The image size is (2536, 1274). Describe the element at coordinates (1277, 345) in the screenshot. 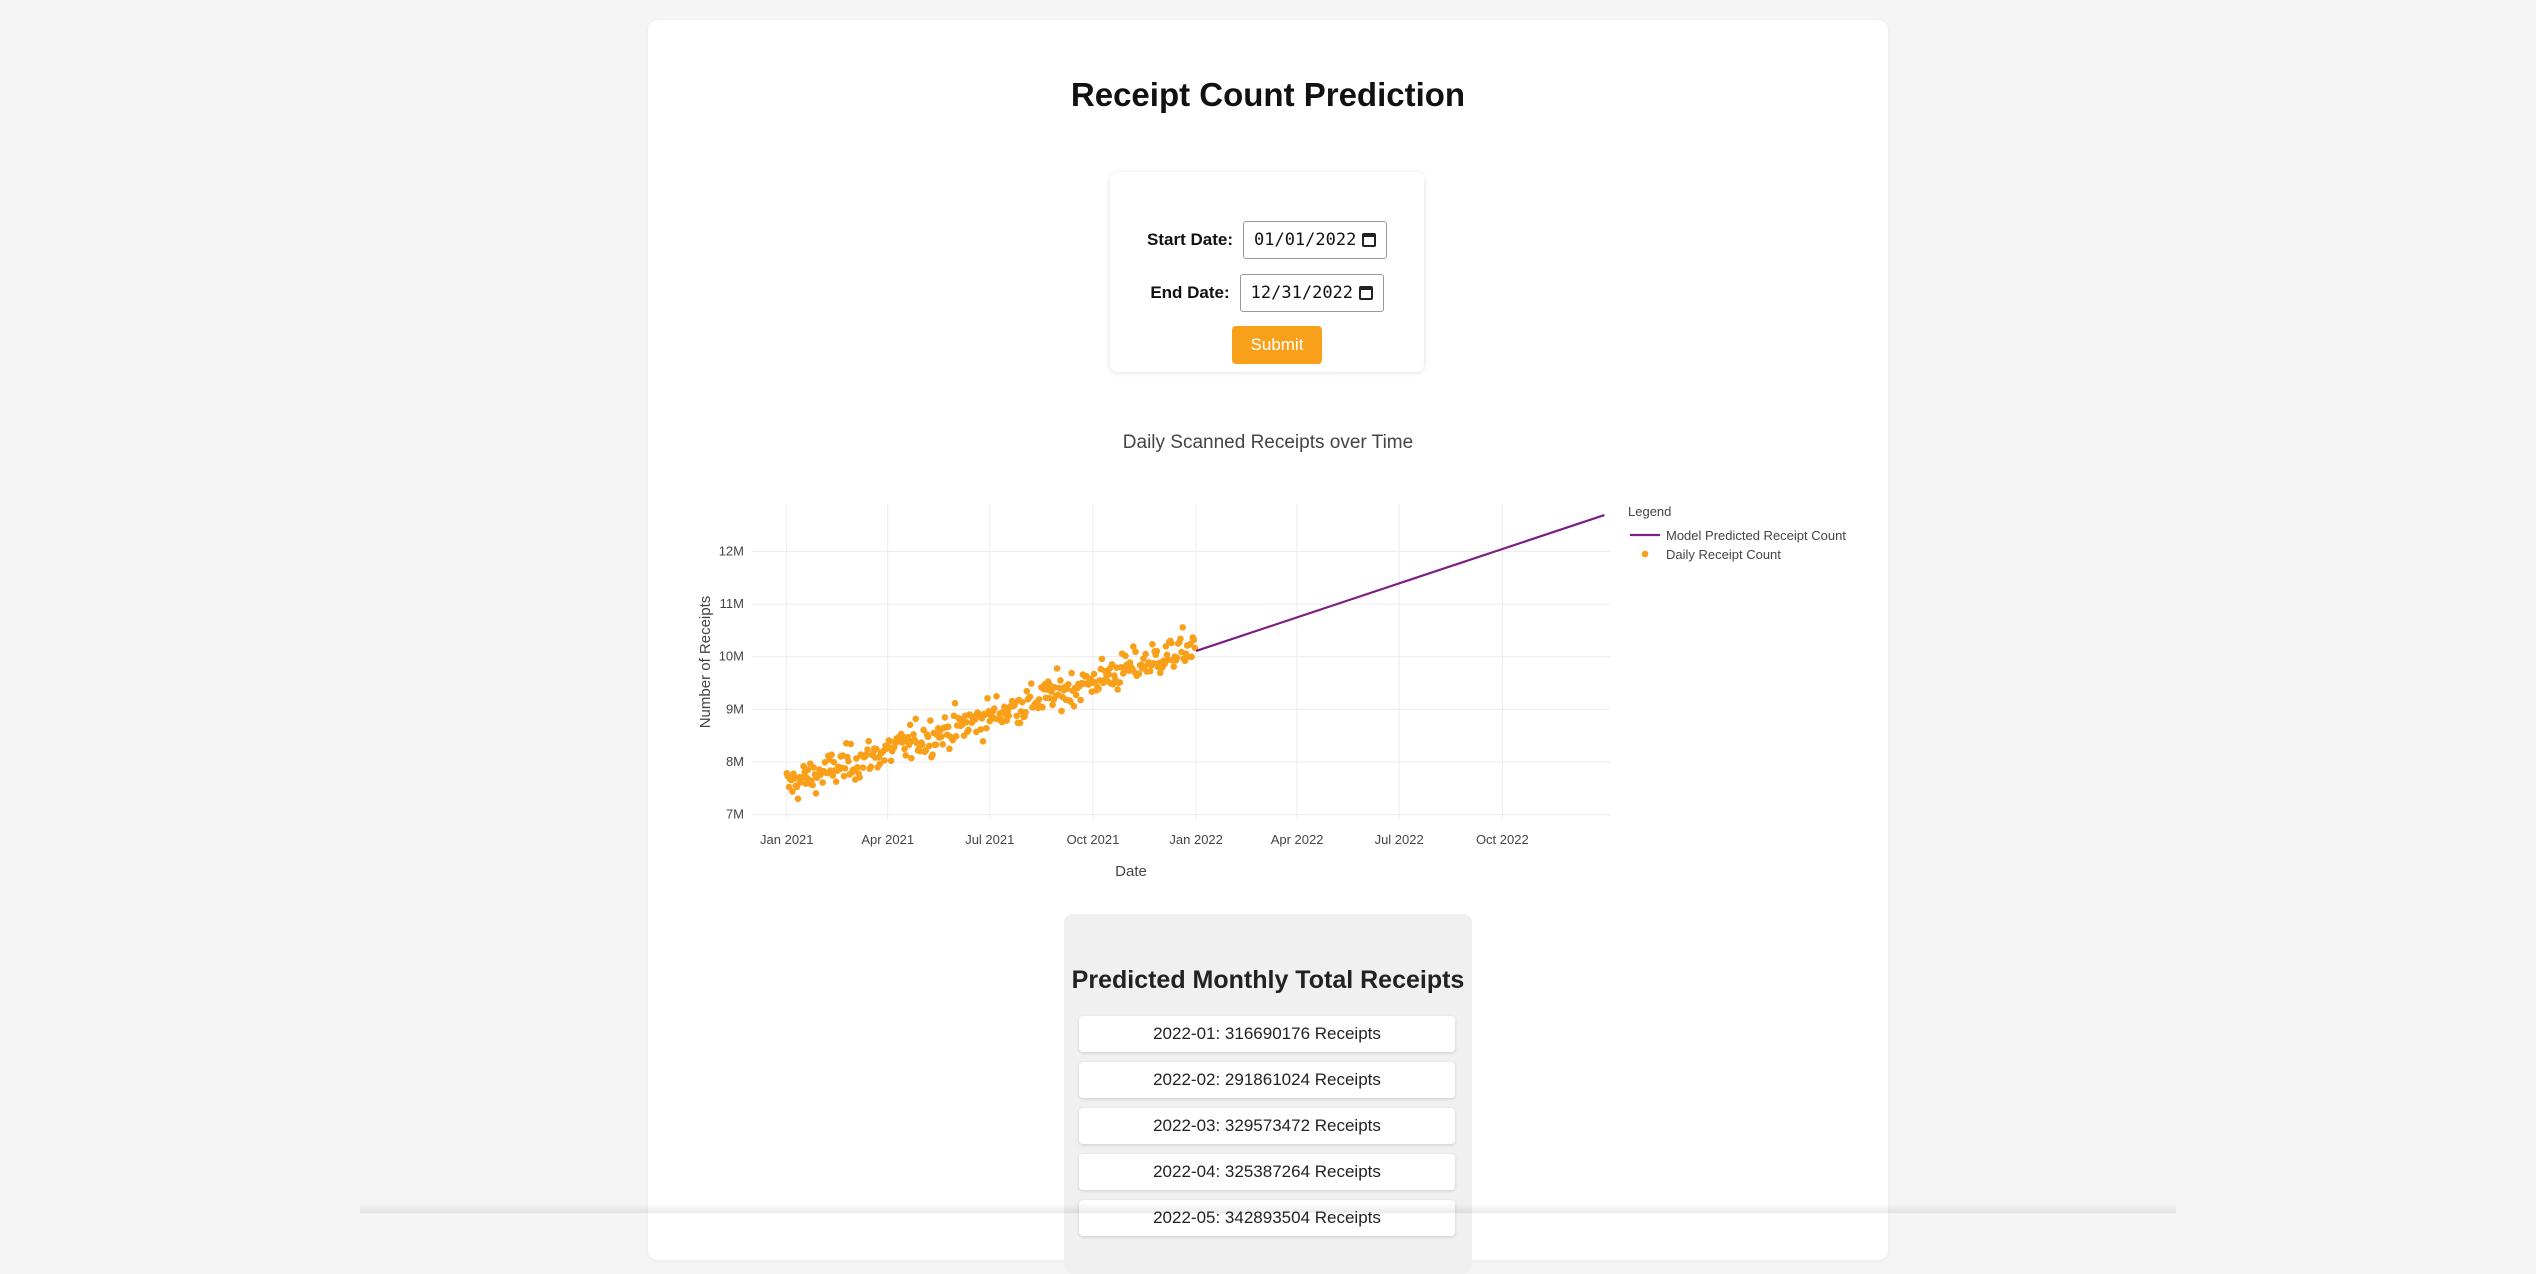

I see `submit-button: Submit` at that location.